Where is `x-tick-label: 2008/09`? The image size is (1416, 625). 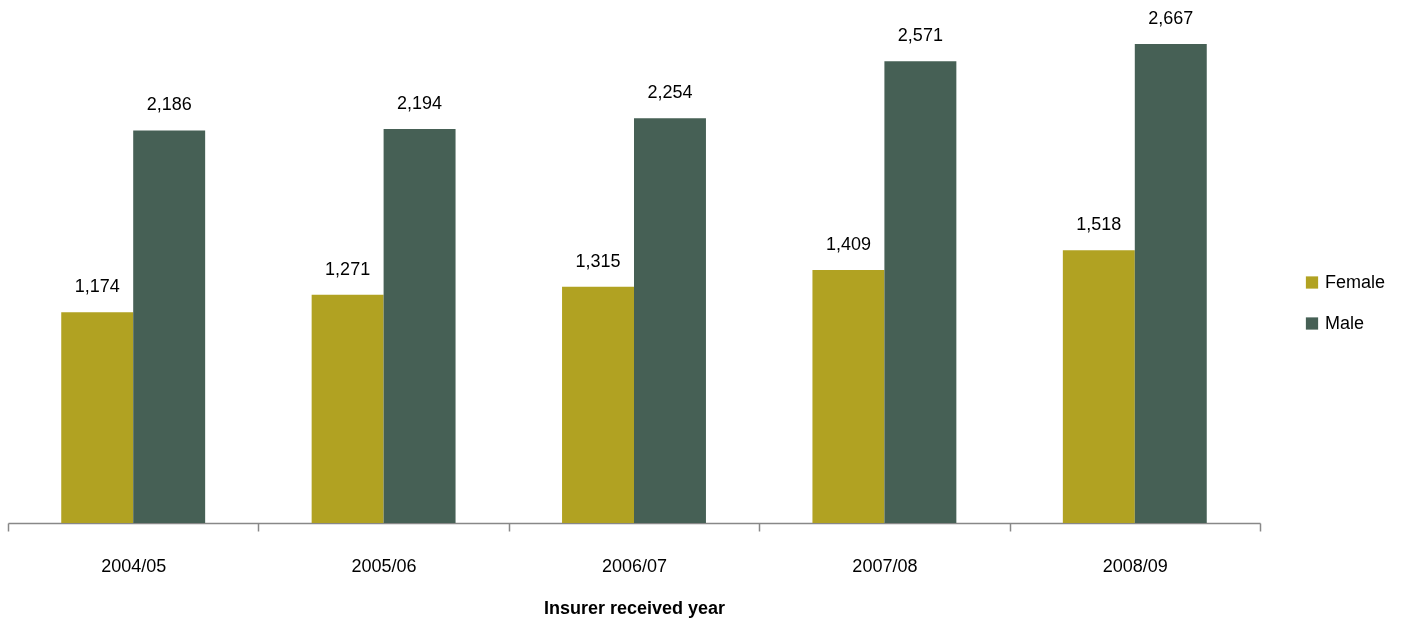
x-tick-label: 2008/09 is located at coordinates (1135, 565).